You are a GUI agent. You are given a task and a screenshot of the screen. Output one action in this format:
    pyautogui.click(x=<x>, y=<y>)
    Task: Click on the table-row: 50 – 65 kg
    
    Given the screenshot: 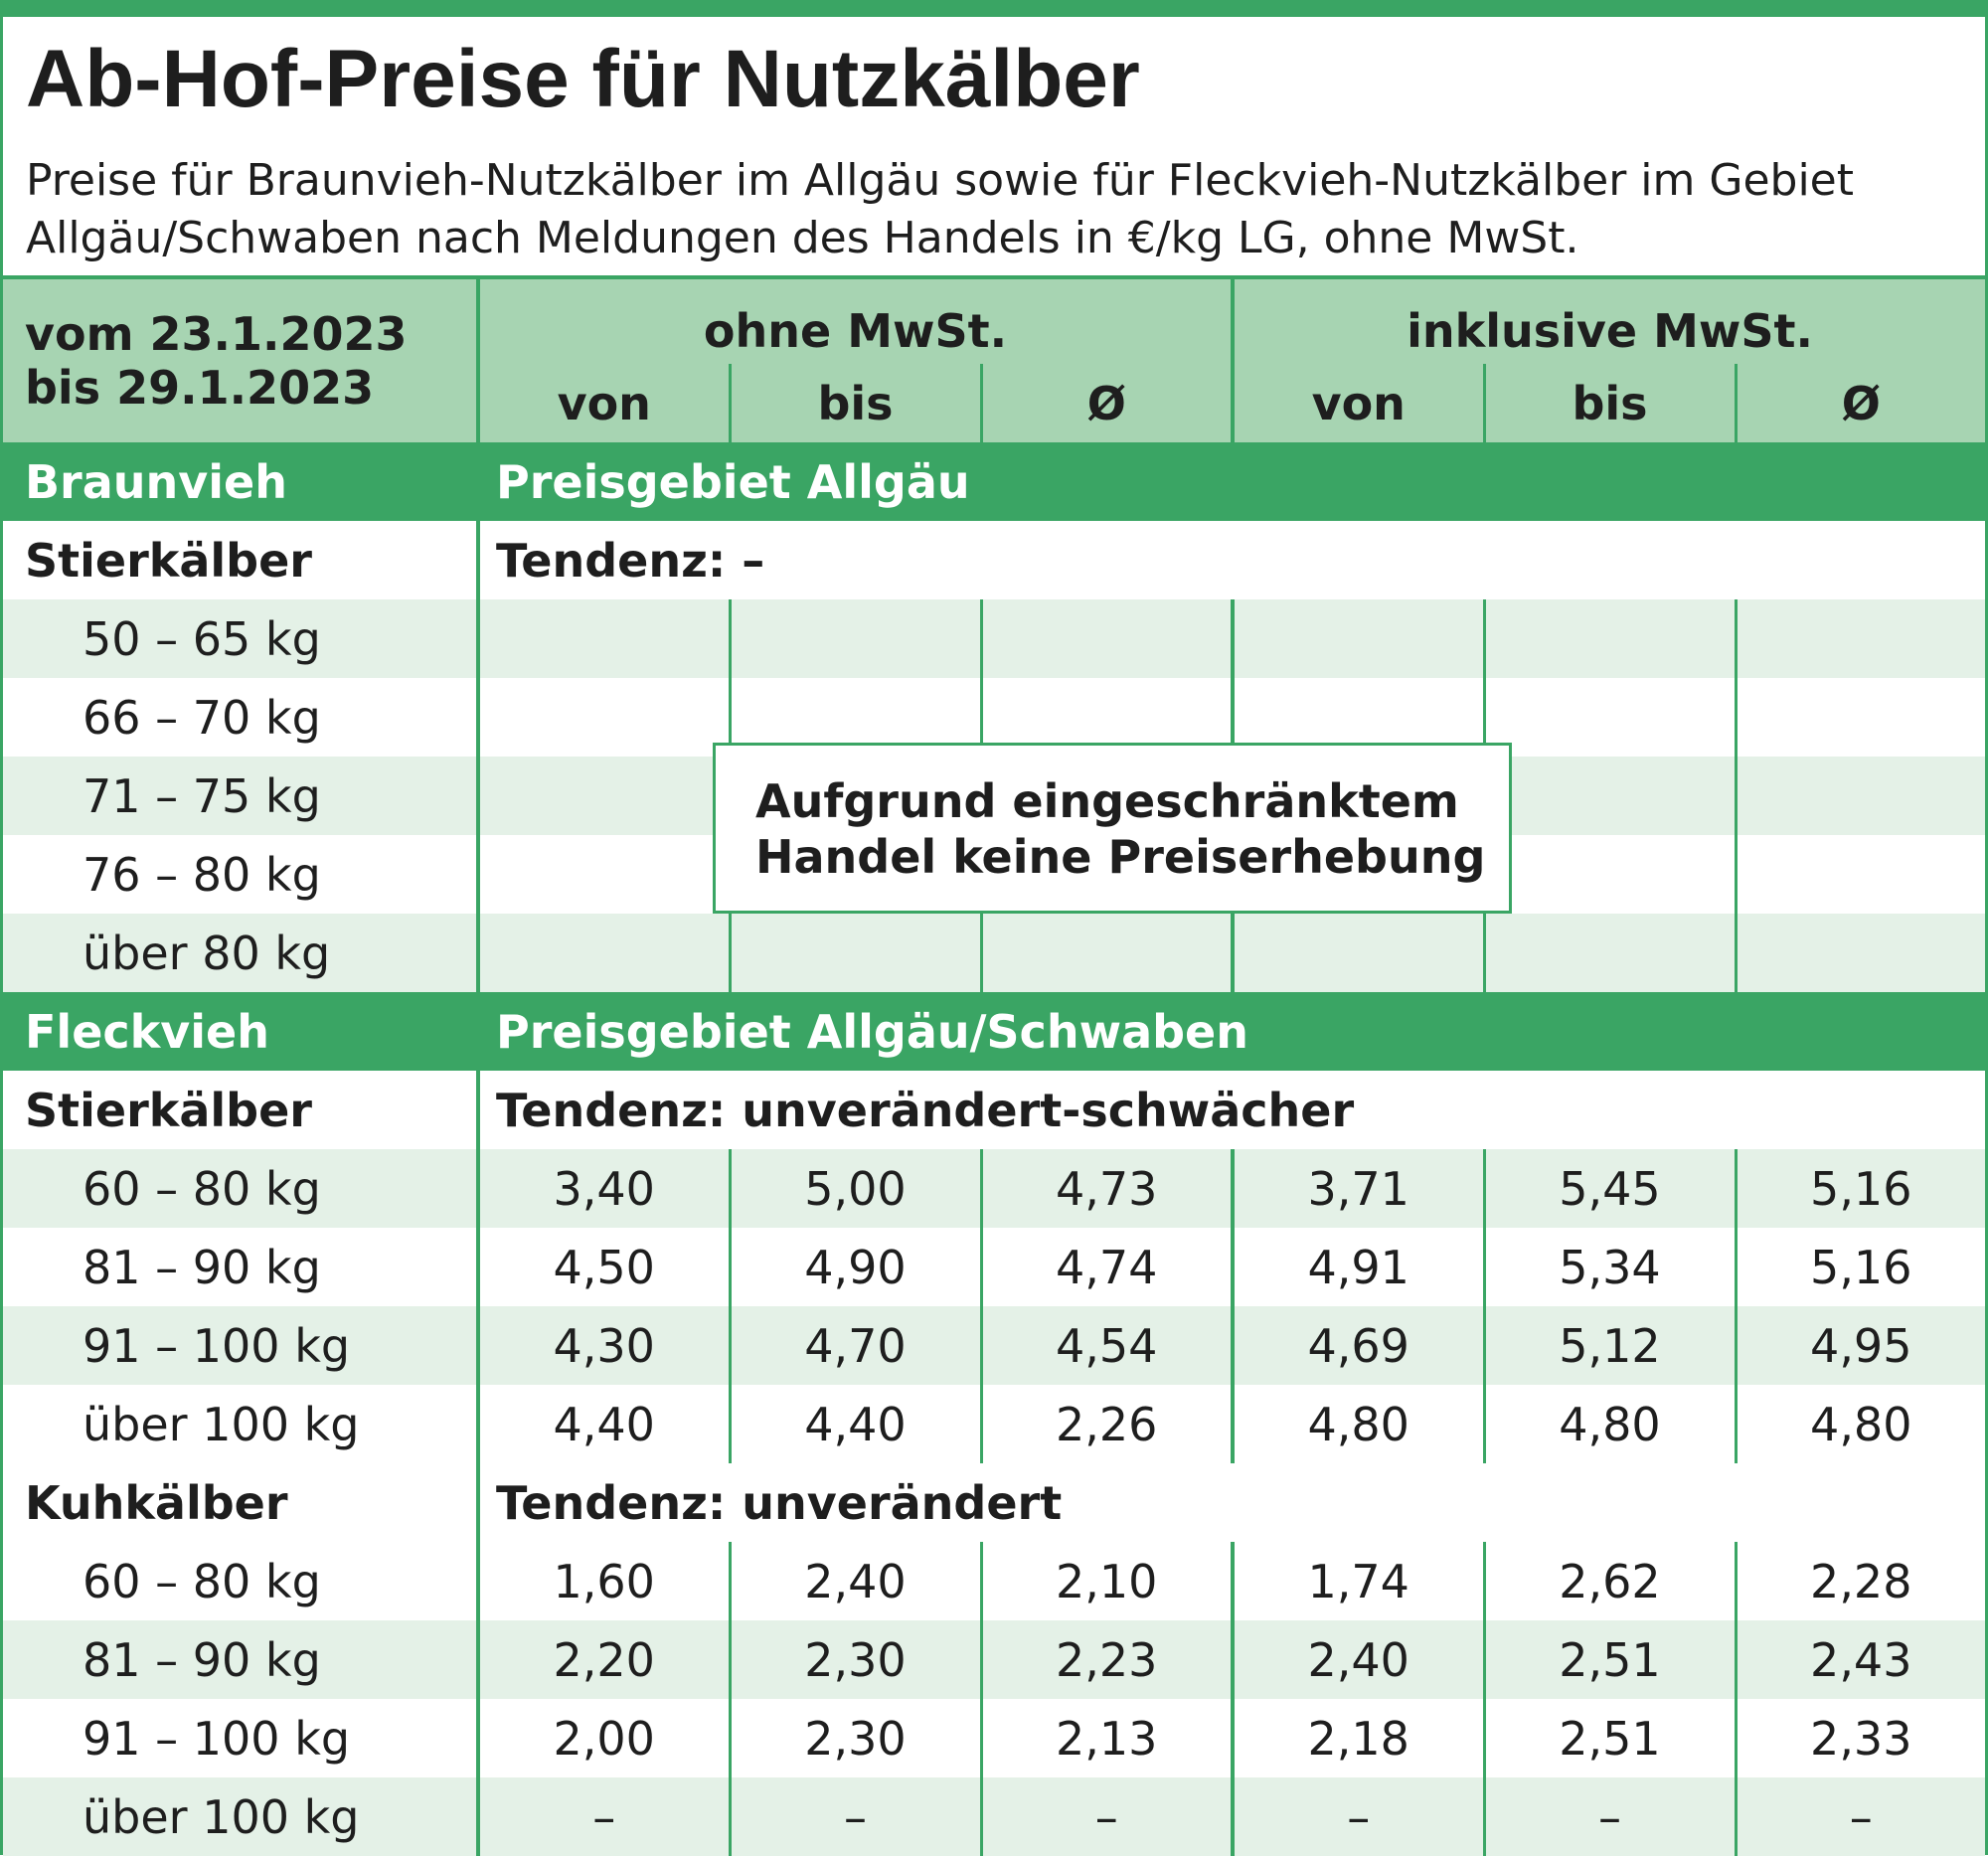 What is the action you would take?
    pyautogui.click(x=994, y=638)
    